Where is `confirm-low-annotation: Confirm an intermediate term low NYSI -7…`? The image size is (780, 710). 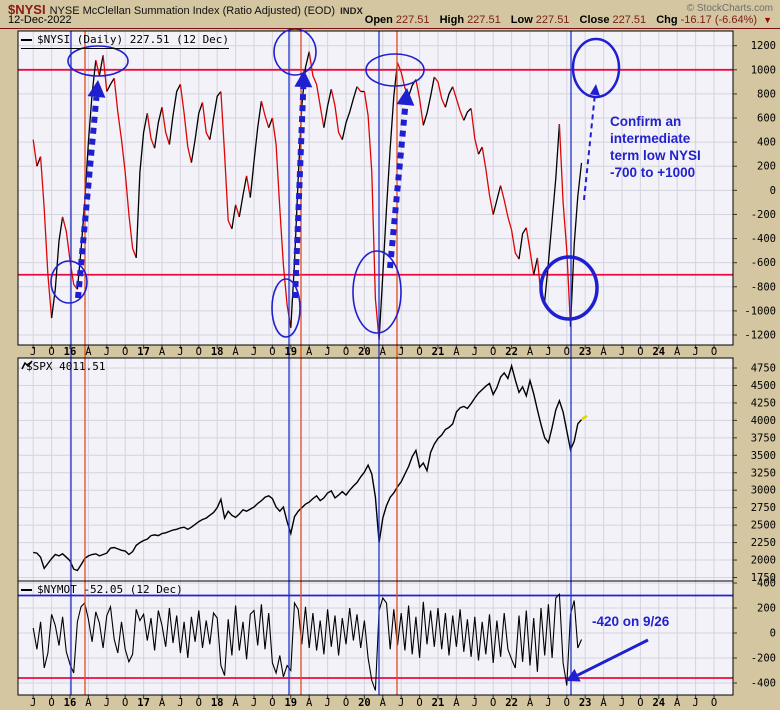 confirm-low-annotation: Confirm an intermediate term low NYSI -7… is located at coordinates (655, 147).